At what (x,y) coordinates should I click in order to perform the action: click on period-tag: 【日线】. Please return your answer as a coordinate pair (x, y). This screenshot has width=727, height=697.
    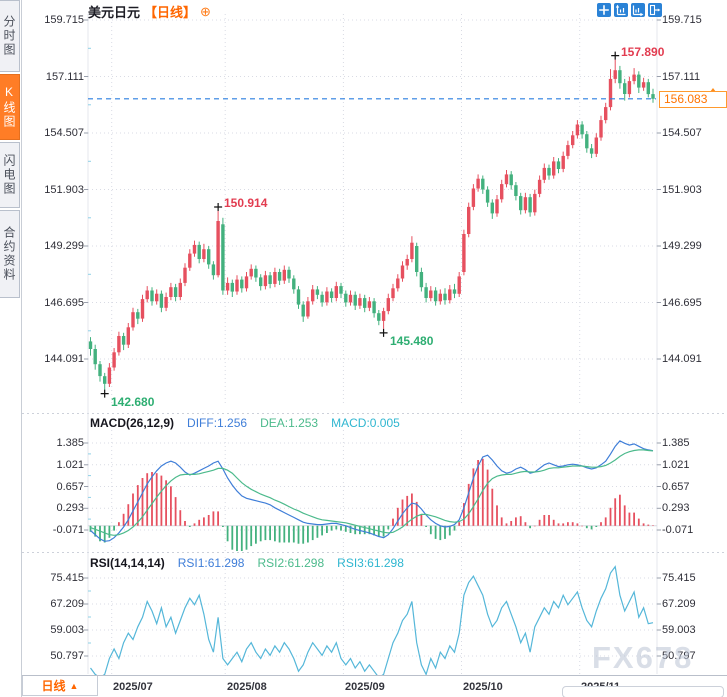
    Looking at the image, I should click on (170, 12).